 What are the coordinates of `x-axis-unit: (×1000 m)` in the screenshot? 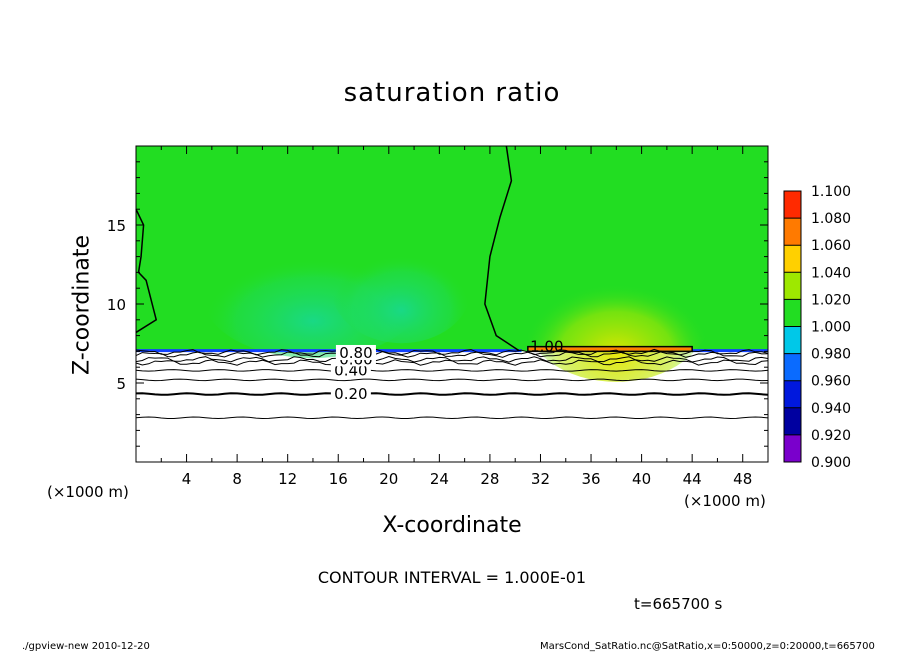 It's located at (725, 501).